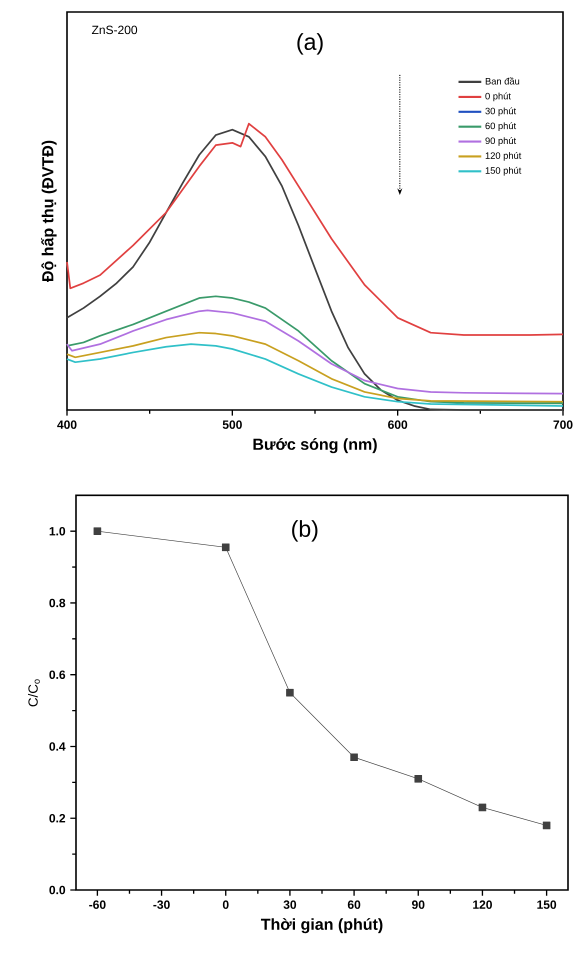 The image size is (579, 954). Describe the element at coordinates (290, 904) in the screenshot. I see `x-tick-label: 30` at that location.